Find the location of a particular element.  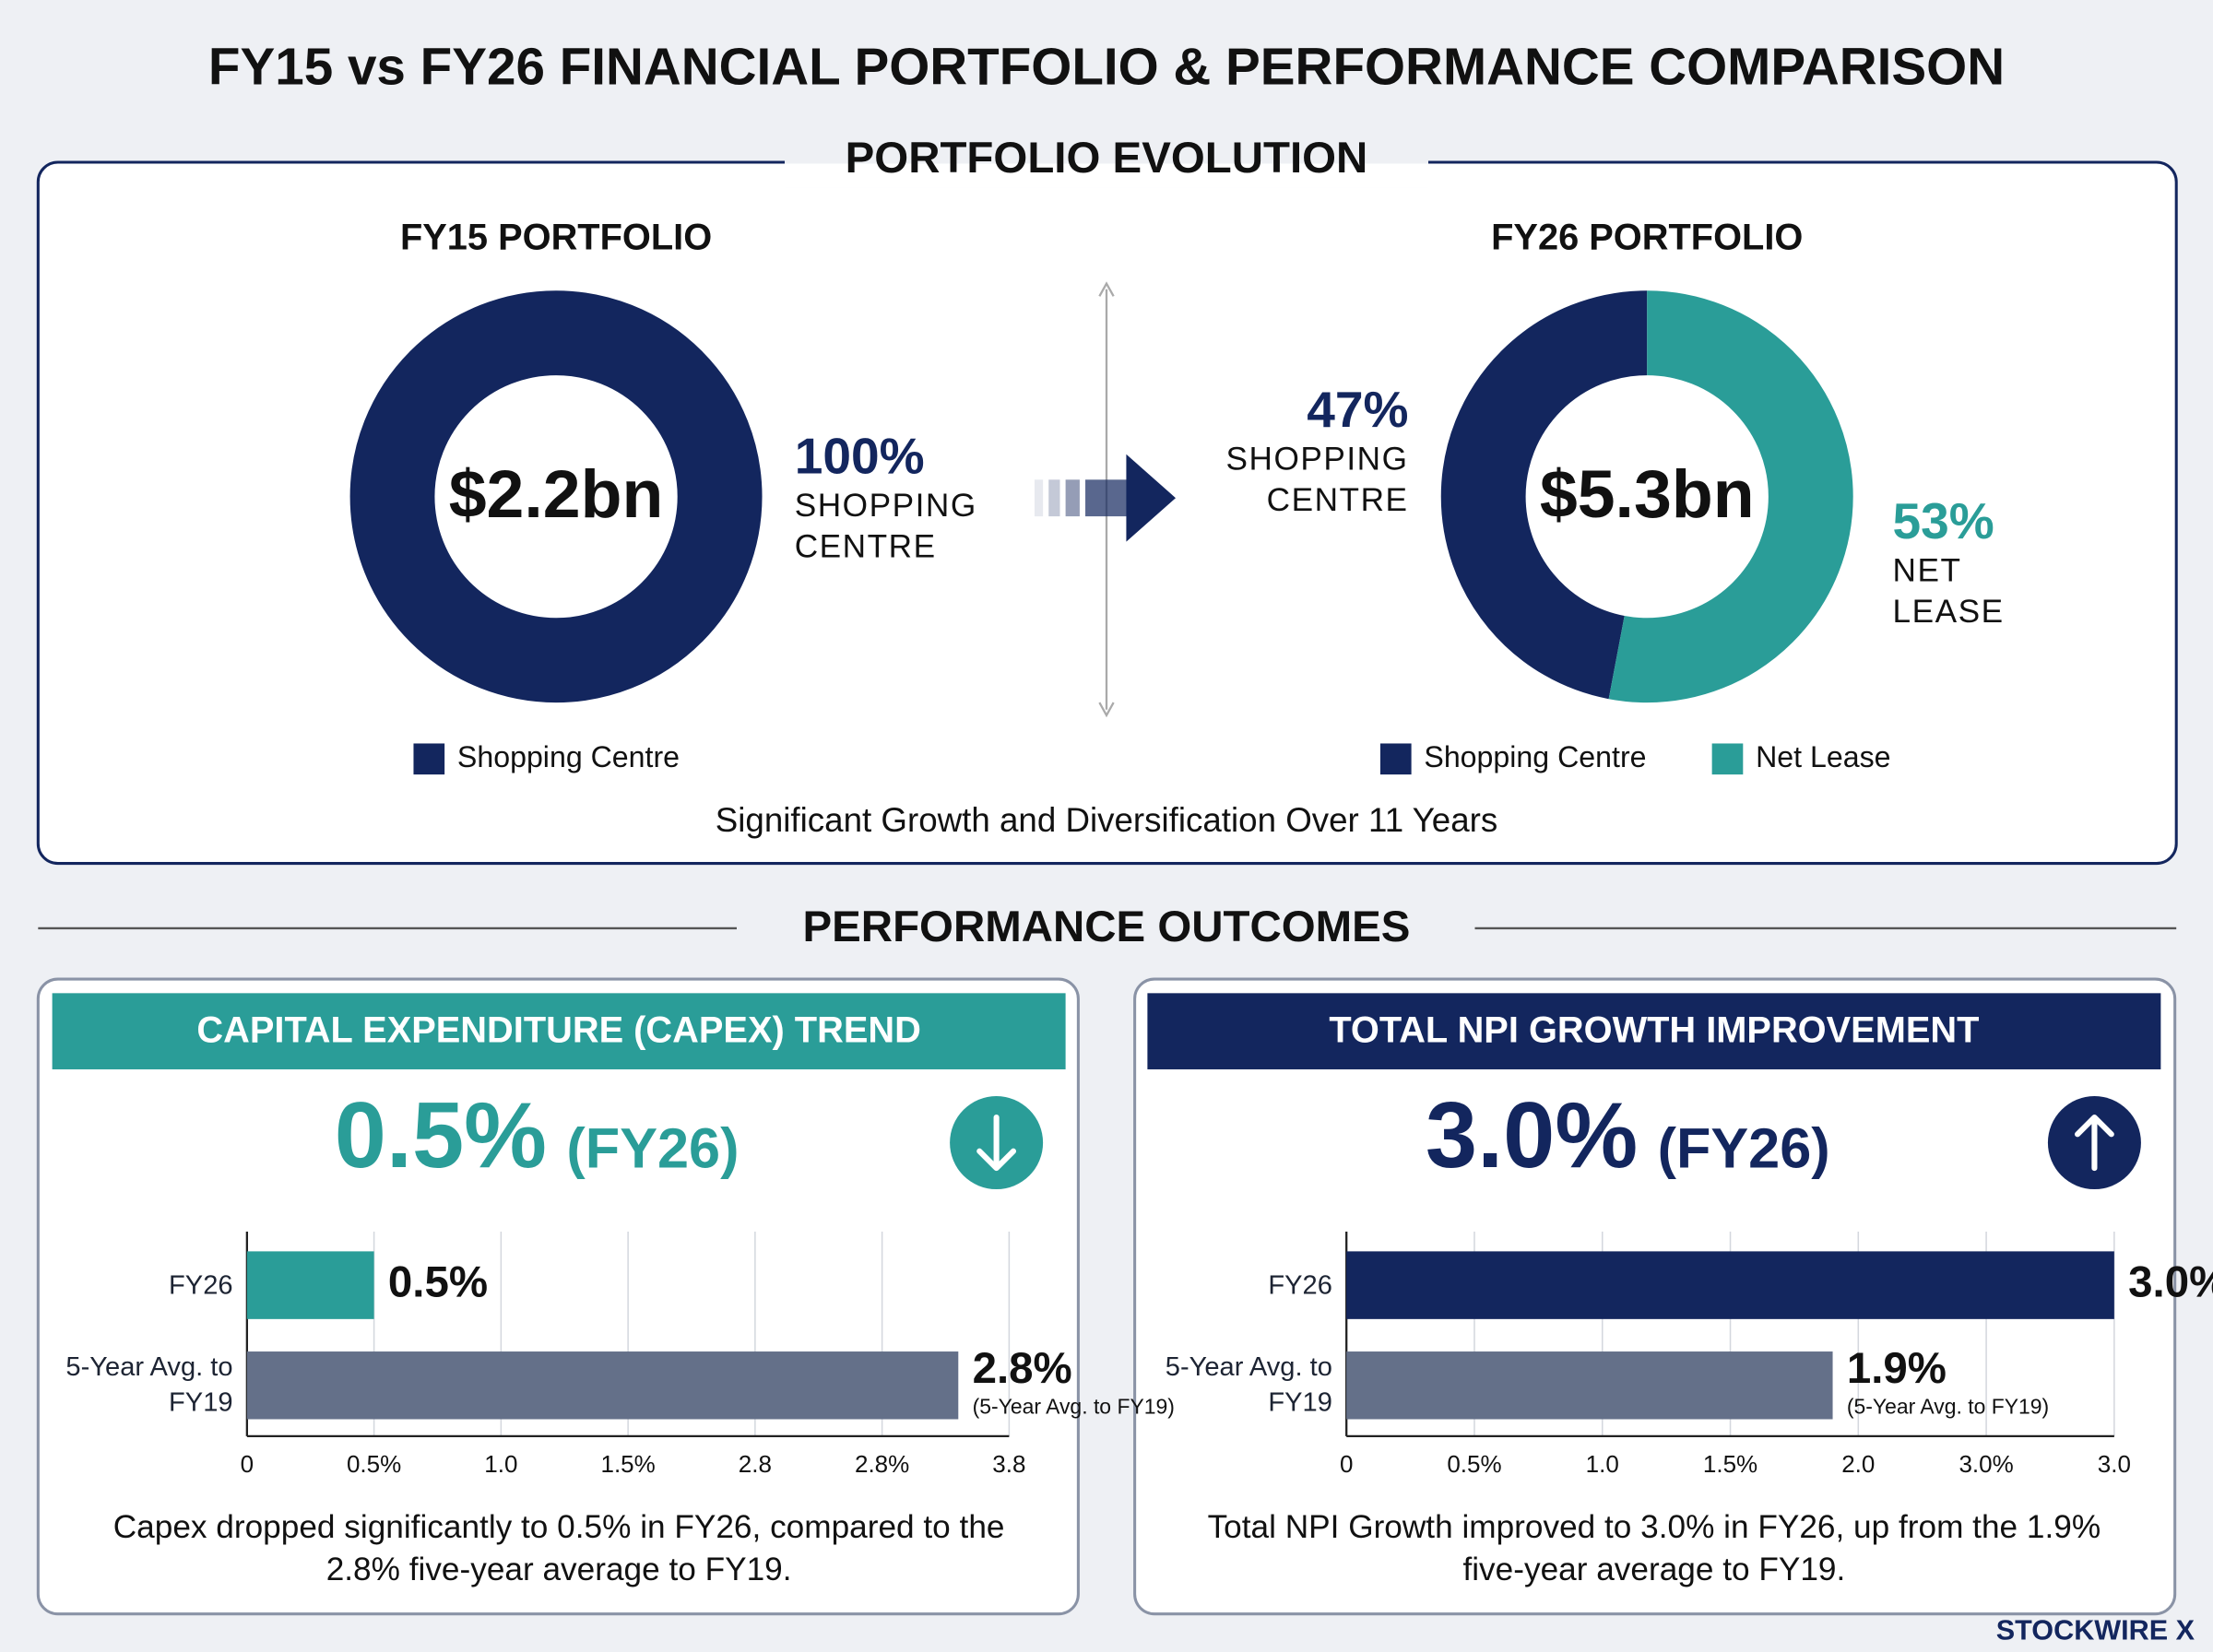

section-heading: PORTFOLIO EVOLUTION is located at coordinates (1107, 158).